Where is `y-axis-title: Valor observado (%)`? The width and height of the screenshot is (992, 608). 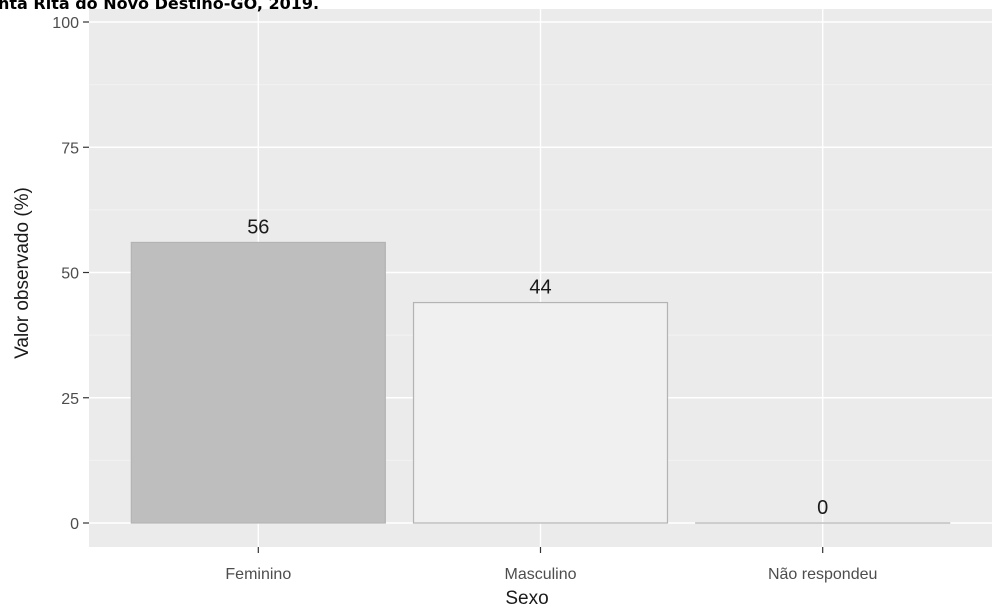
y-axis-title: Valor observado (%) is located at coordinates (22, 273).